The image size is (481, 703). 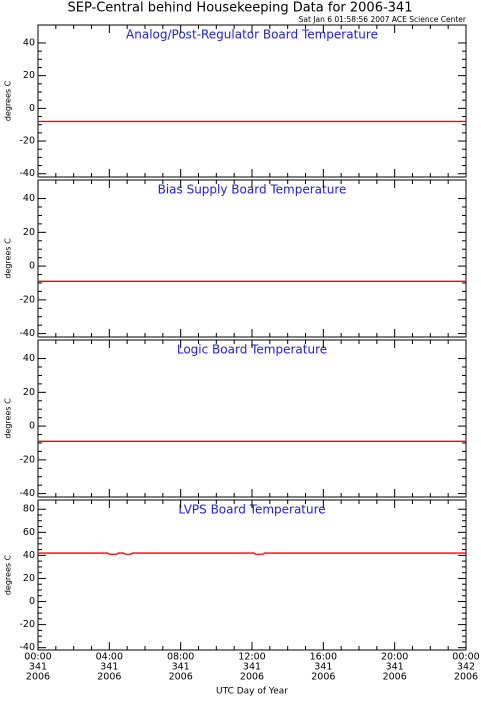 I want to click on panel-title: Logic Board Temperature, so click(x=252, y=350).